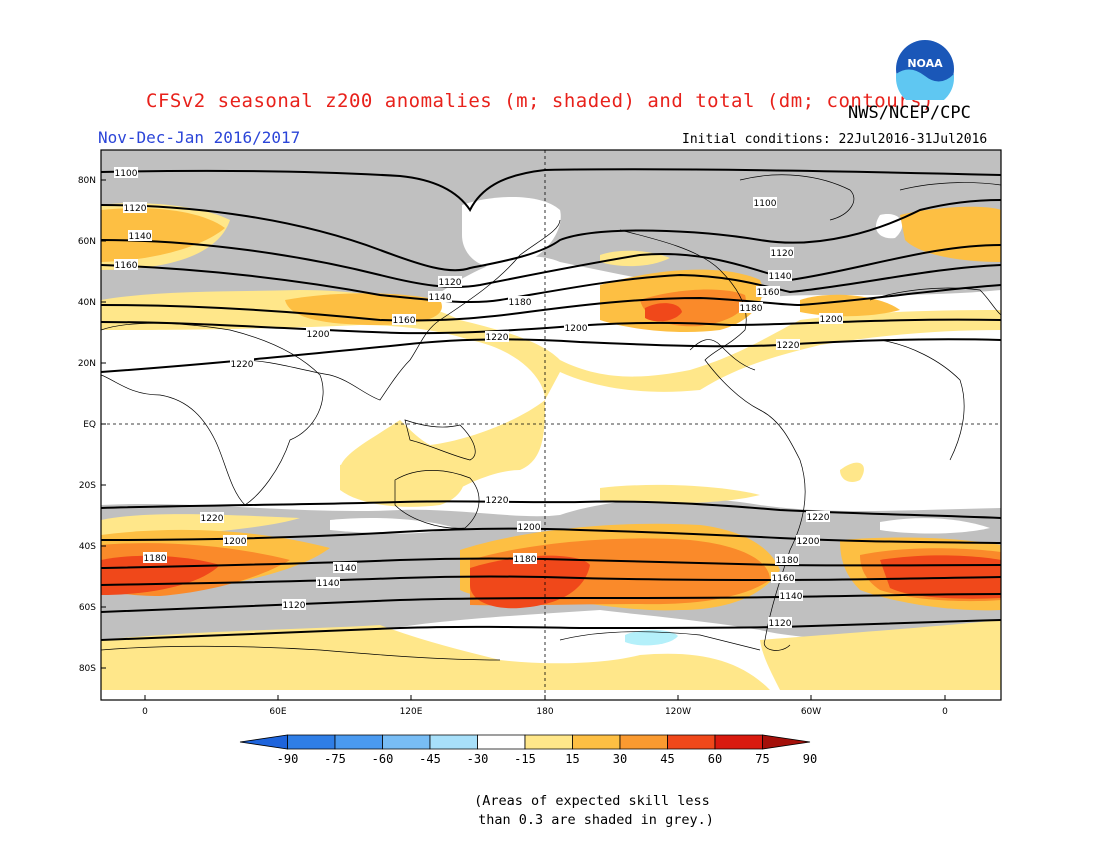 The width and height of the screenshot is (1100, 850). Describe the element at coordinates (651, 637) in the screenshot. I see `negative-anomaly-shading` at that location.